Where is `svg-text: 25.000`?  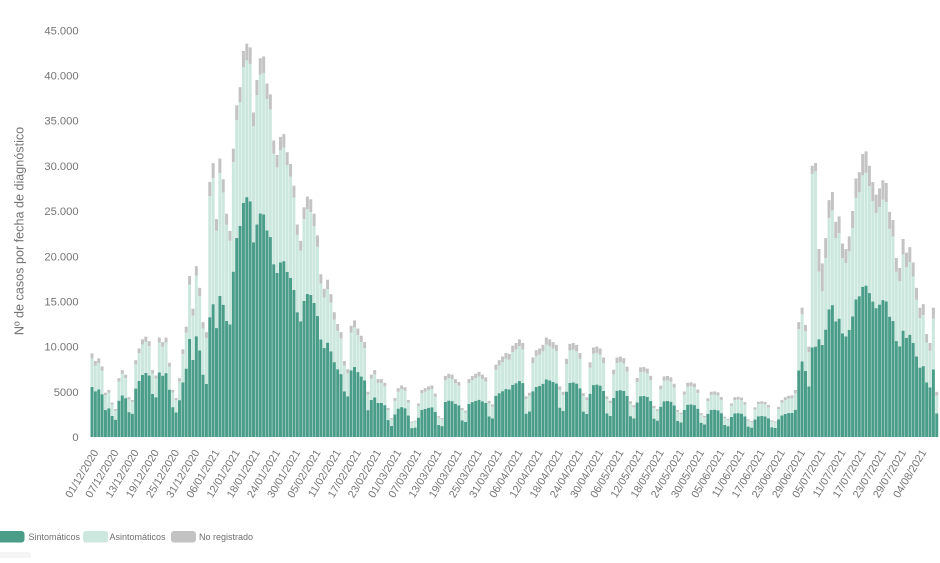
svg-text: 25.000 is located at coordinates (61, 212).